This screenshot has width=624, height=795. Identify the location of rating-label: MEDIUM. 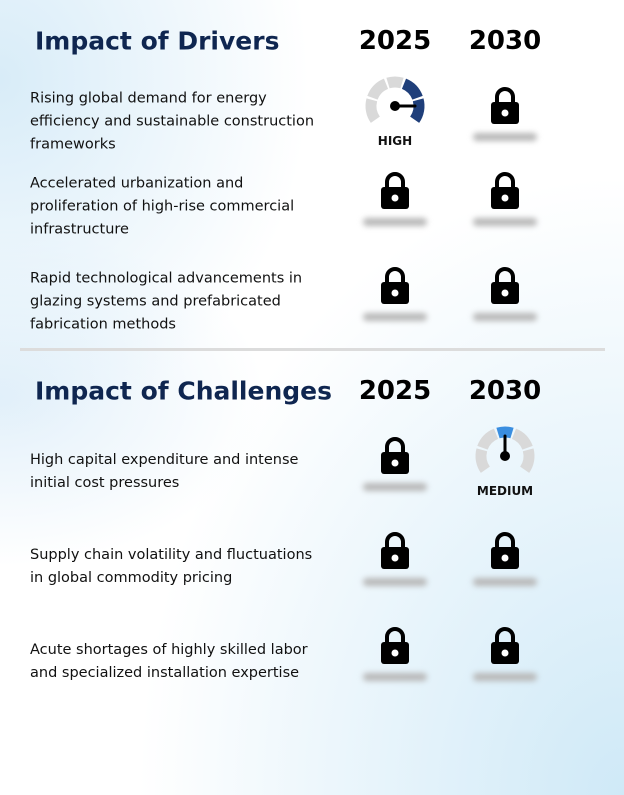
(505, 491).